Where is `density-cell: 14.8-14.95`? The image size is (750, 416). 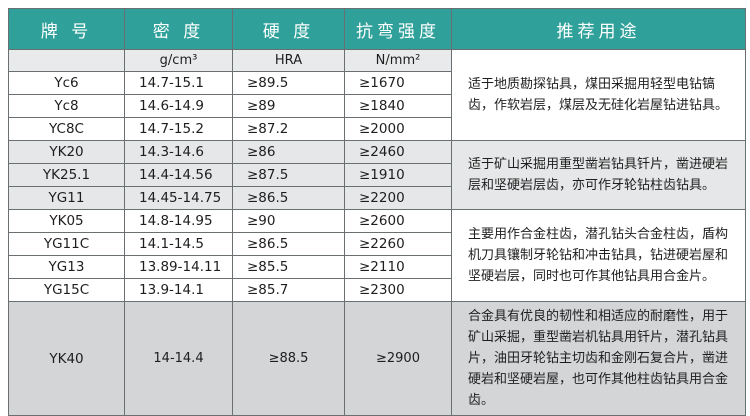 density-cell: 14.8-14.95 is located at coordinates (178, 221).